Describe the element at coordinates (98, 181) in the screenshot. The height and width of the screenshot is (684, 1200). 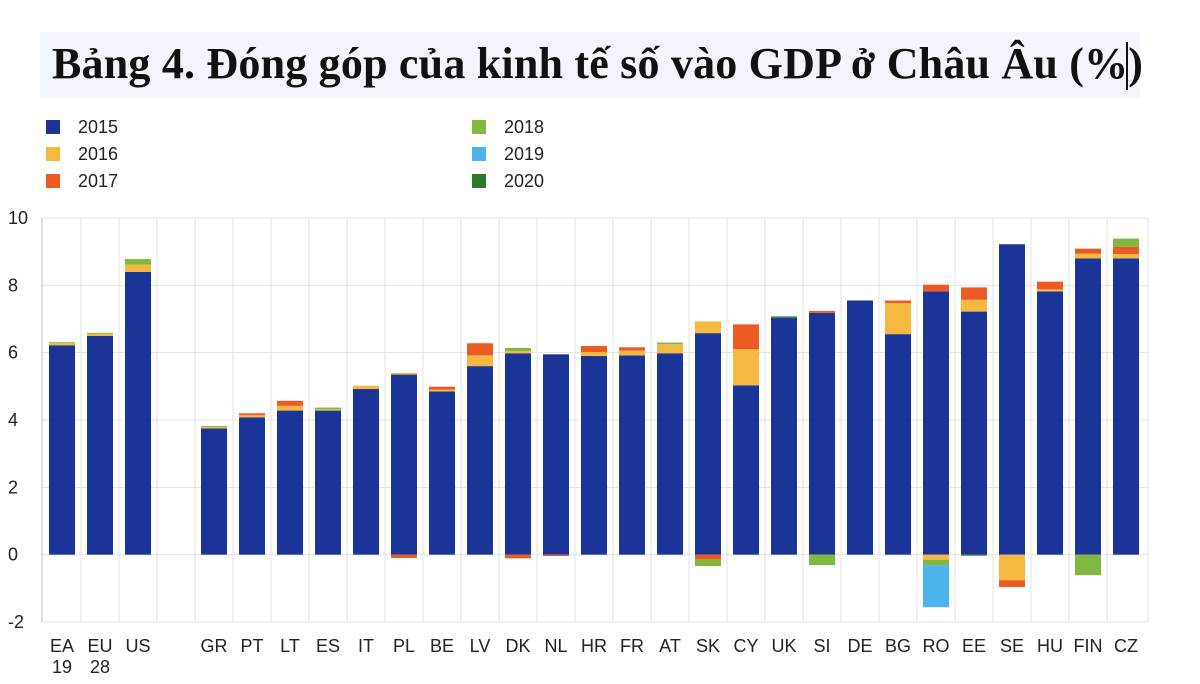
I see `legend-label-2017: 2017` at that location.